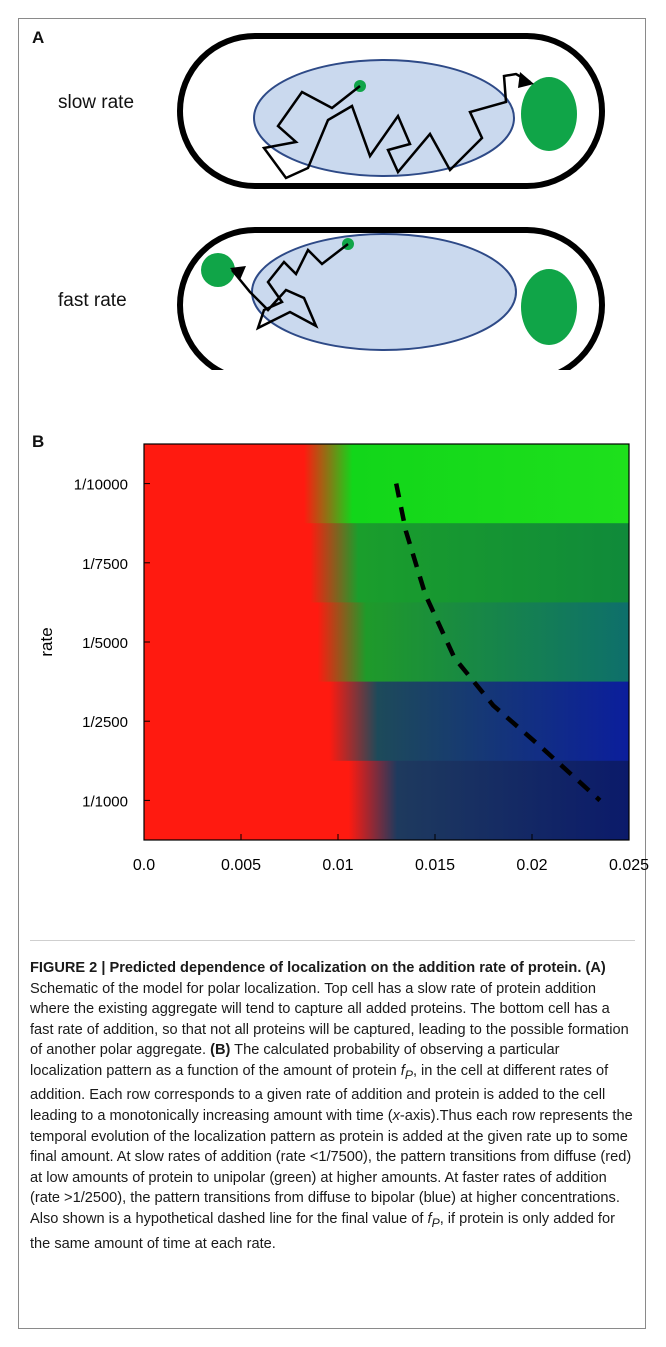 Image resolution: width=666 pixels, height=1347 pixels. Describe the element at coordinates (384, 292) in the screenshot. I see `bottom-nucleoid` at that location.